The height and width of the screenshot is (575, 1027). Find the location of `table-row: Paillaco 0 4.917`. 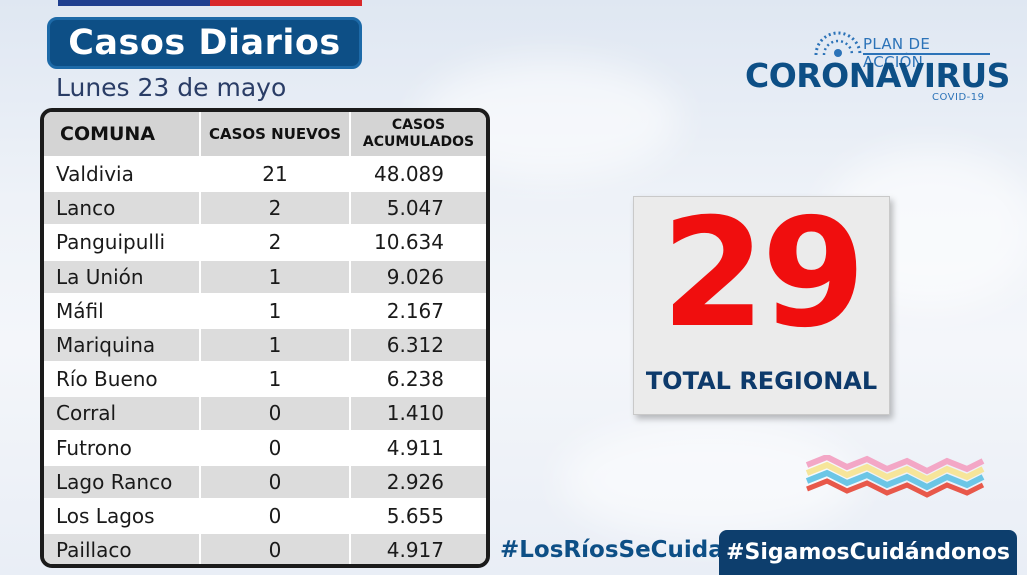

table-row: Paillaco 0 4.917 is located at coordinates (265, 548).